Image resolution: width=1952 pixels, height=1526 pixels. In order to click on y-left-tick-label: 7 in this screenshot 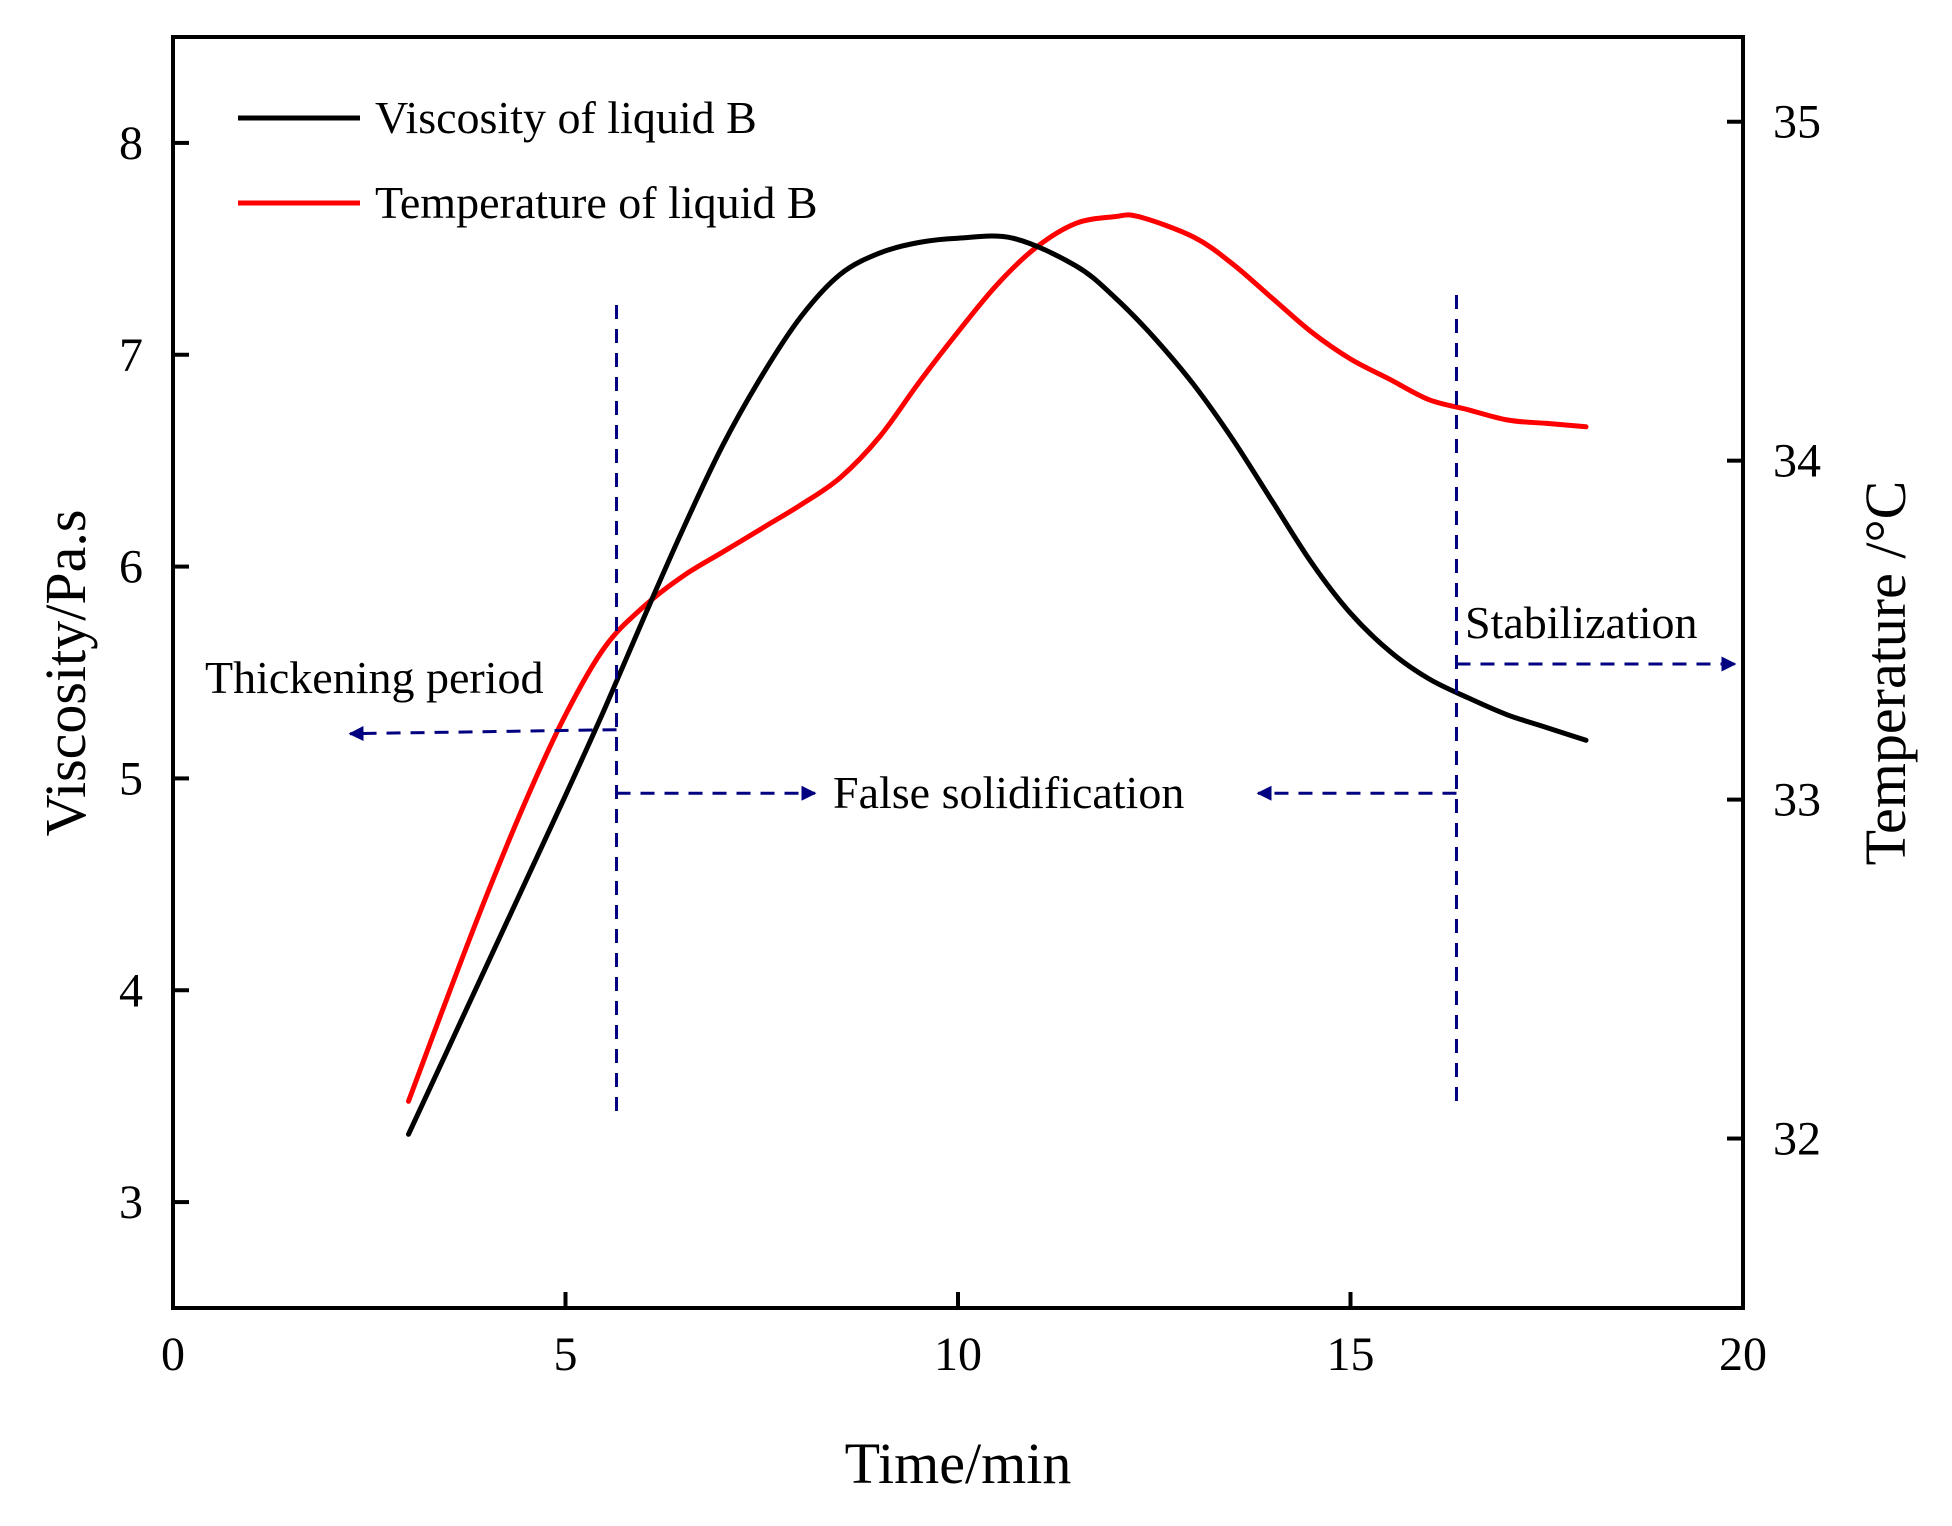, I will do `click(131, 355)`.